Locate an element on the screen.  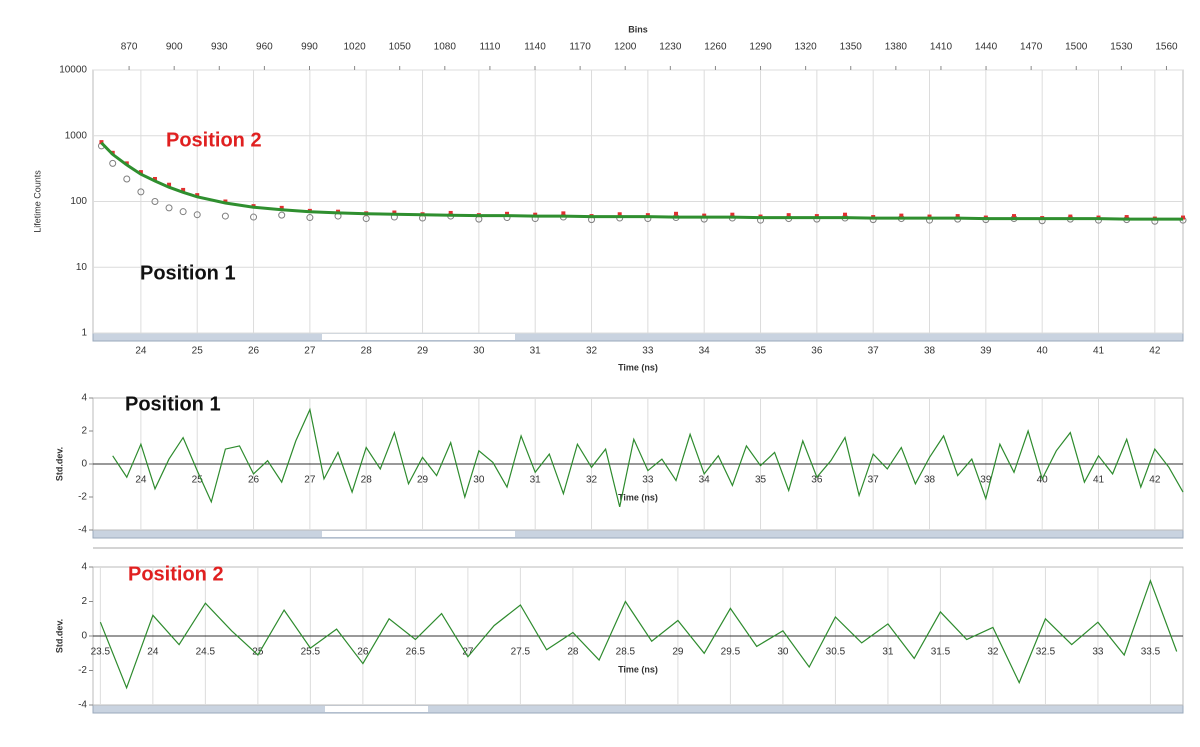
y-axis-label: Std.dev. is located at coordinates (59, 636).